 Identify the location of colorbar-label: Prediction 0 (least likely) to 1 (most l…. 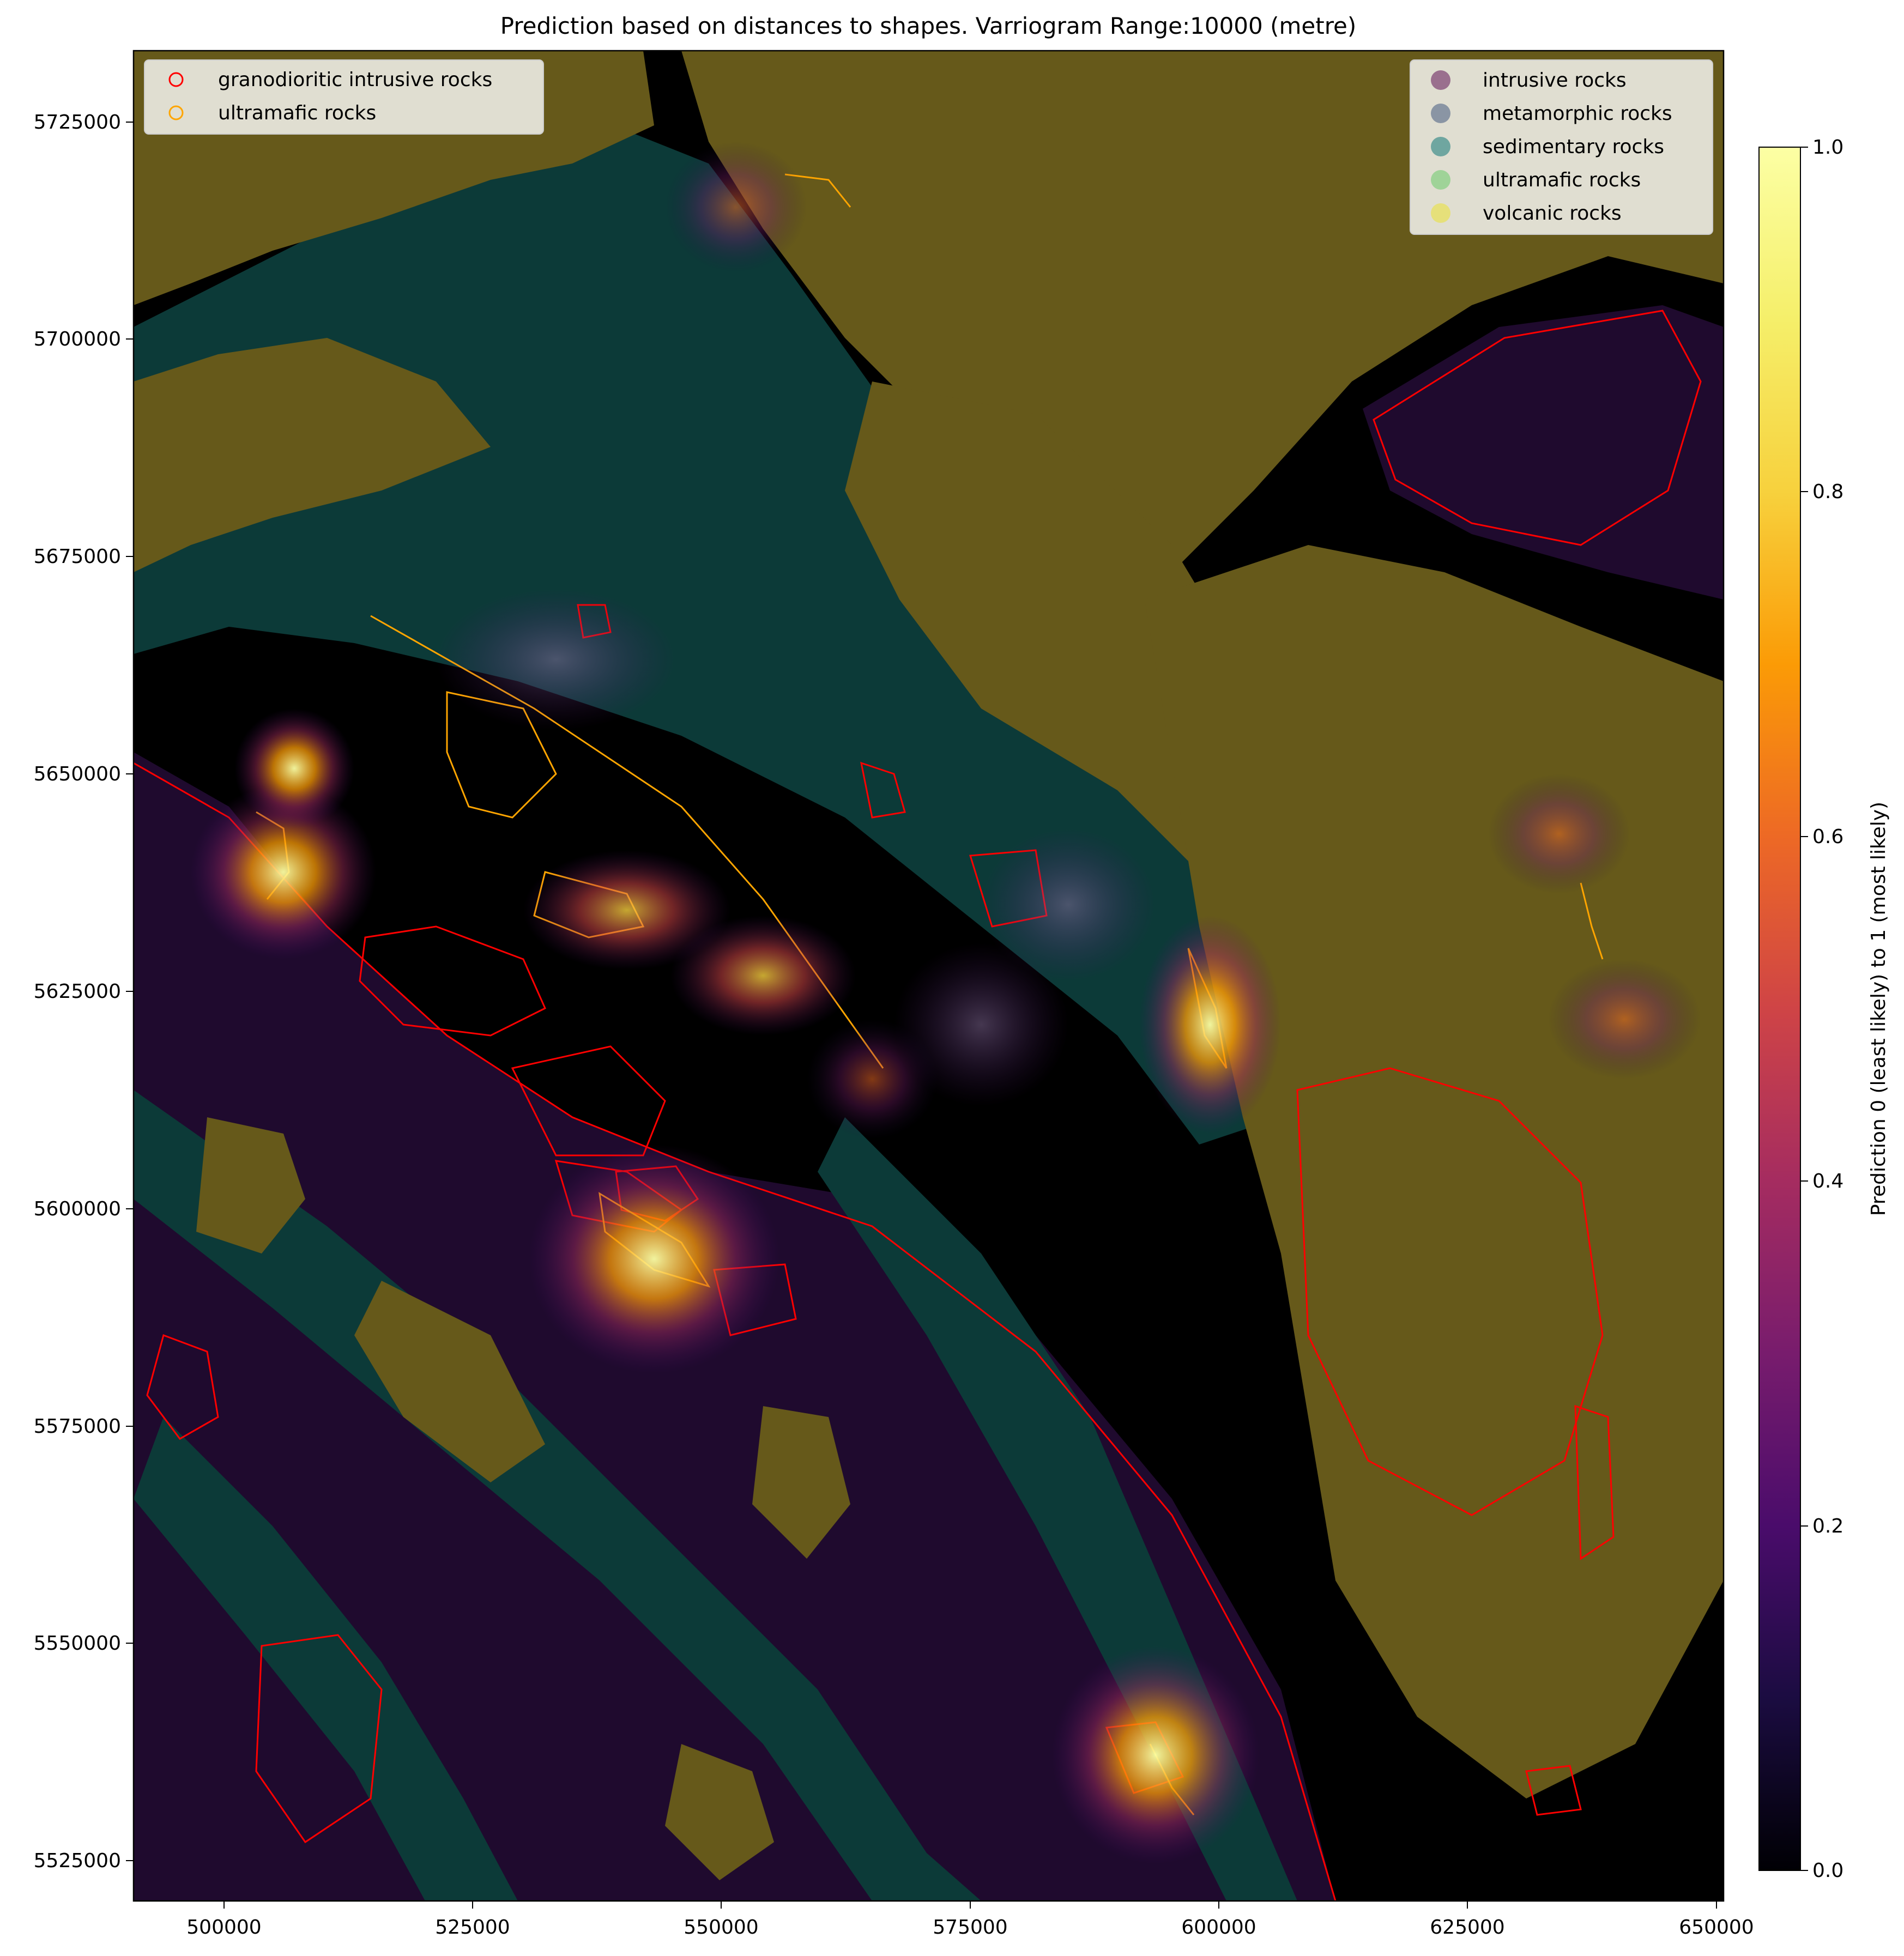
(1878, 1009).